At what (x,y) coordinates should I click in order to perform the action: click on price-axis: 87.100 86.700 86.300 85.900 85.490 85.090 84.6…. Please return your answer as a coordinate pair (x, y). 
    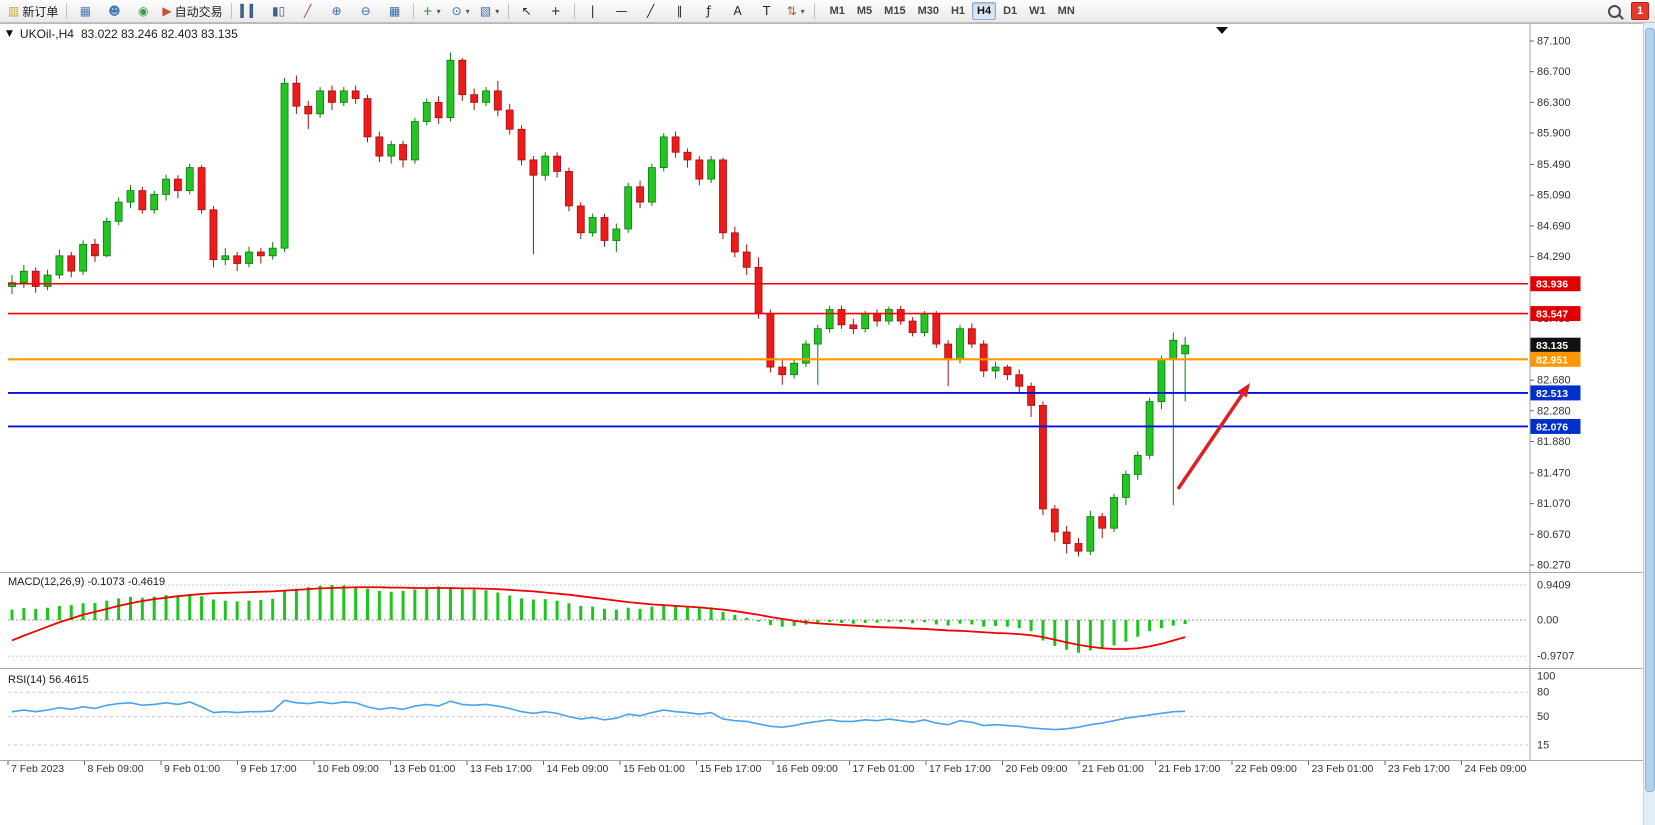
    Looking at the image, I should click on (1550, 304).